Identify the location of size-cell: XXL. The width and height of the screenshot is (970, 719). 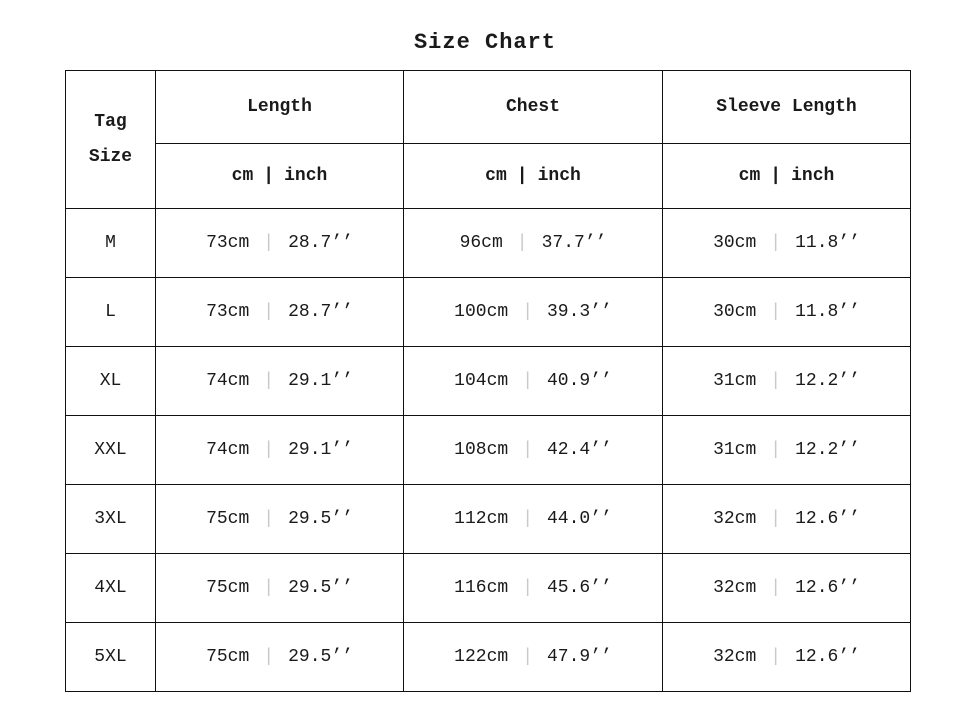
(110, 450).